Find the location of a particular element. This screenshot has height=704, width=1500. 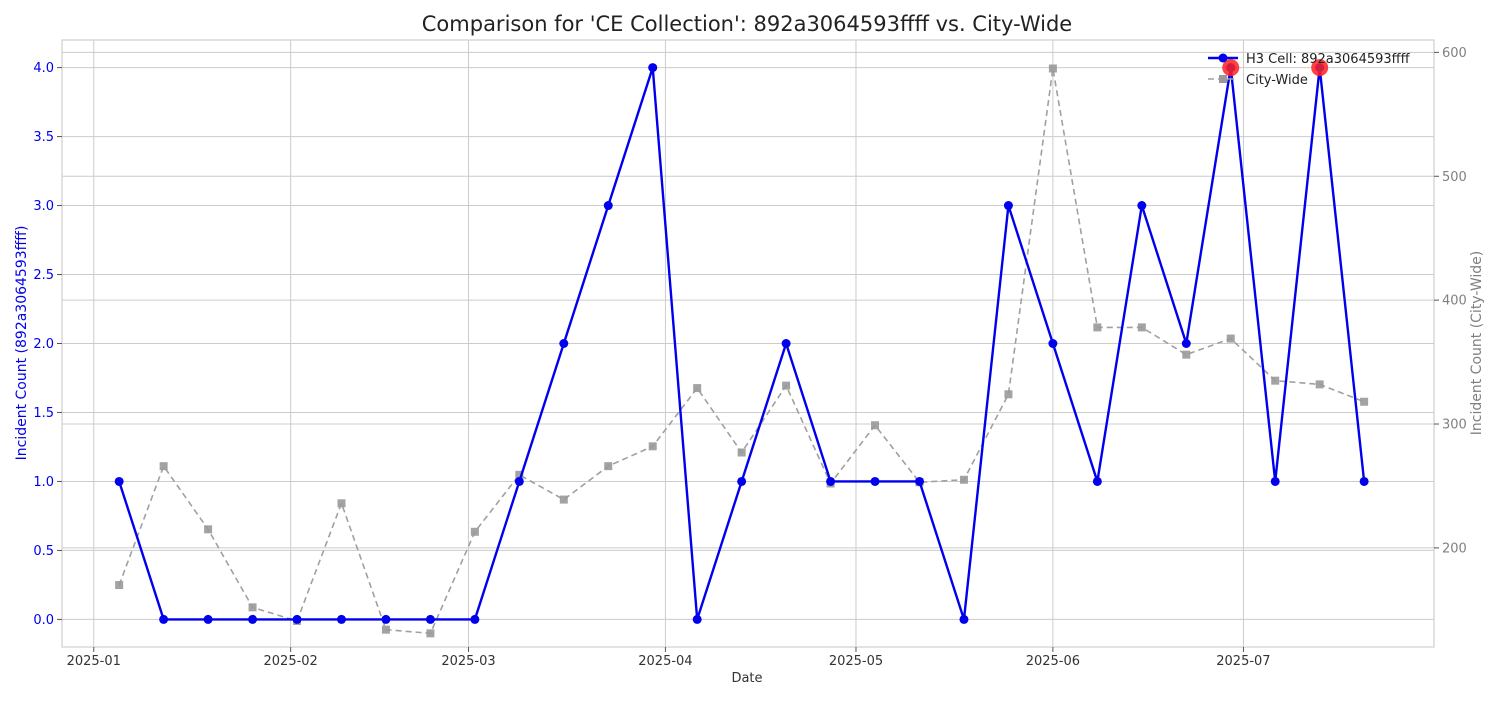

x-tick-label: 2025-03 is located at coordinates (468, 661).